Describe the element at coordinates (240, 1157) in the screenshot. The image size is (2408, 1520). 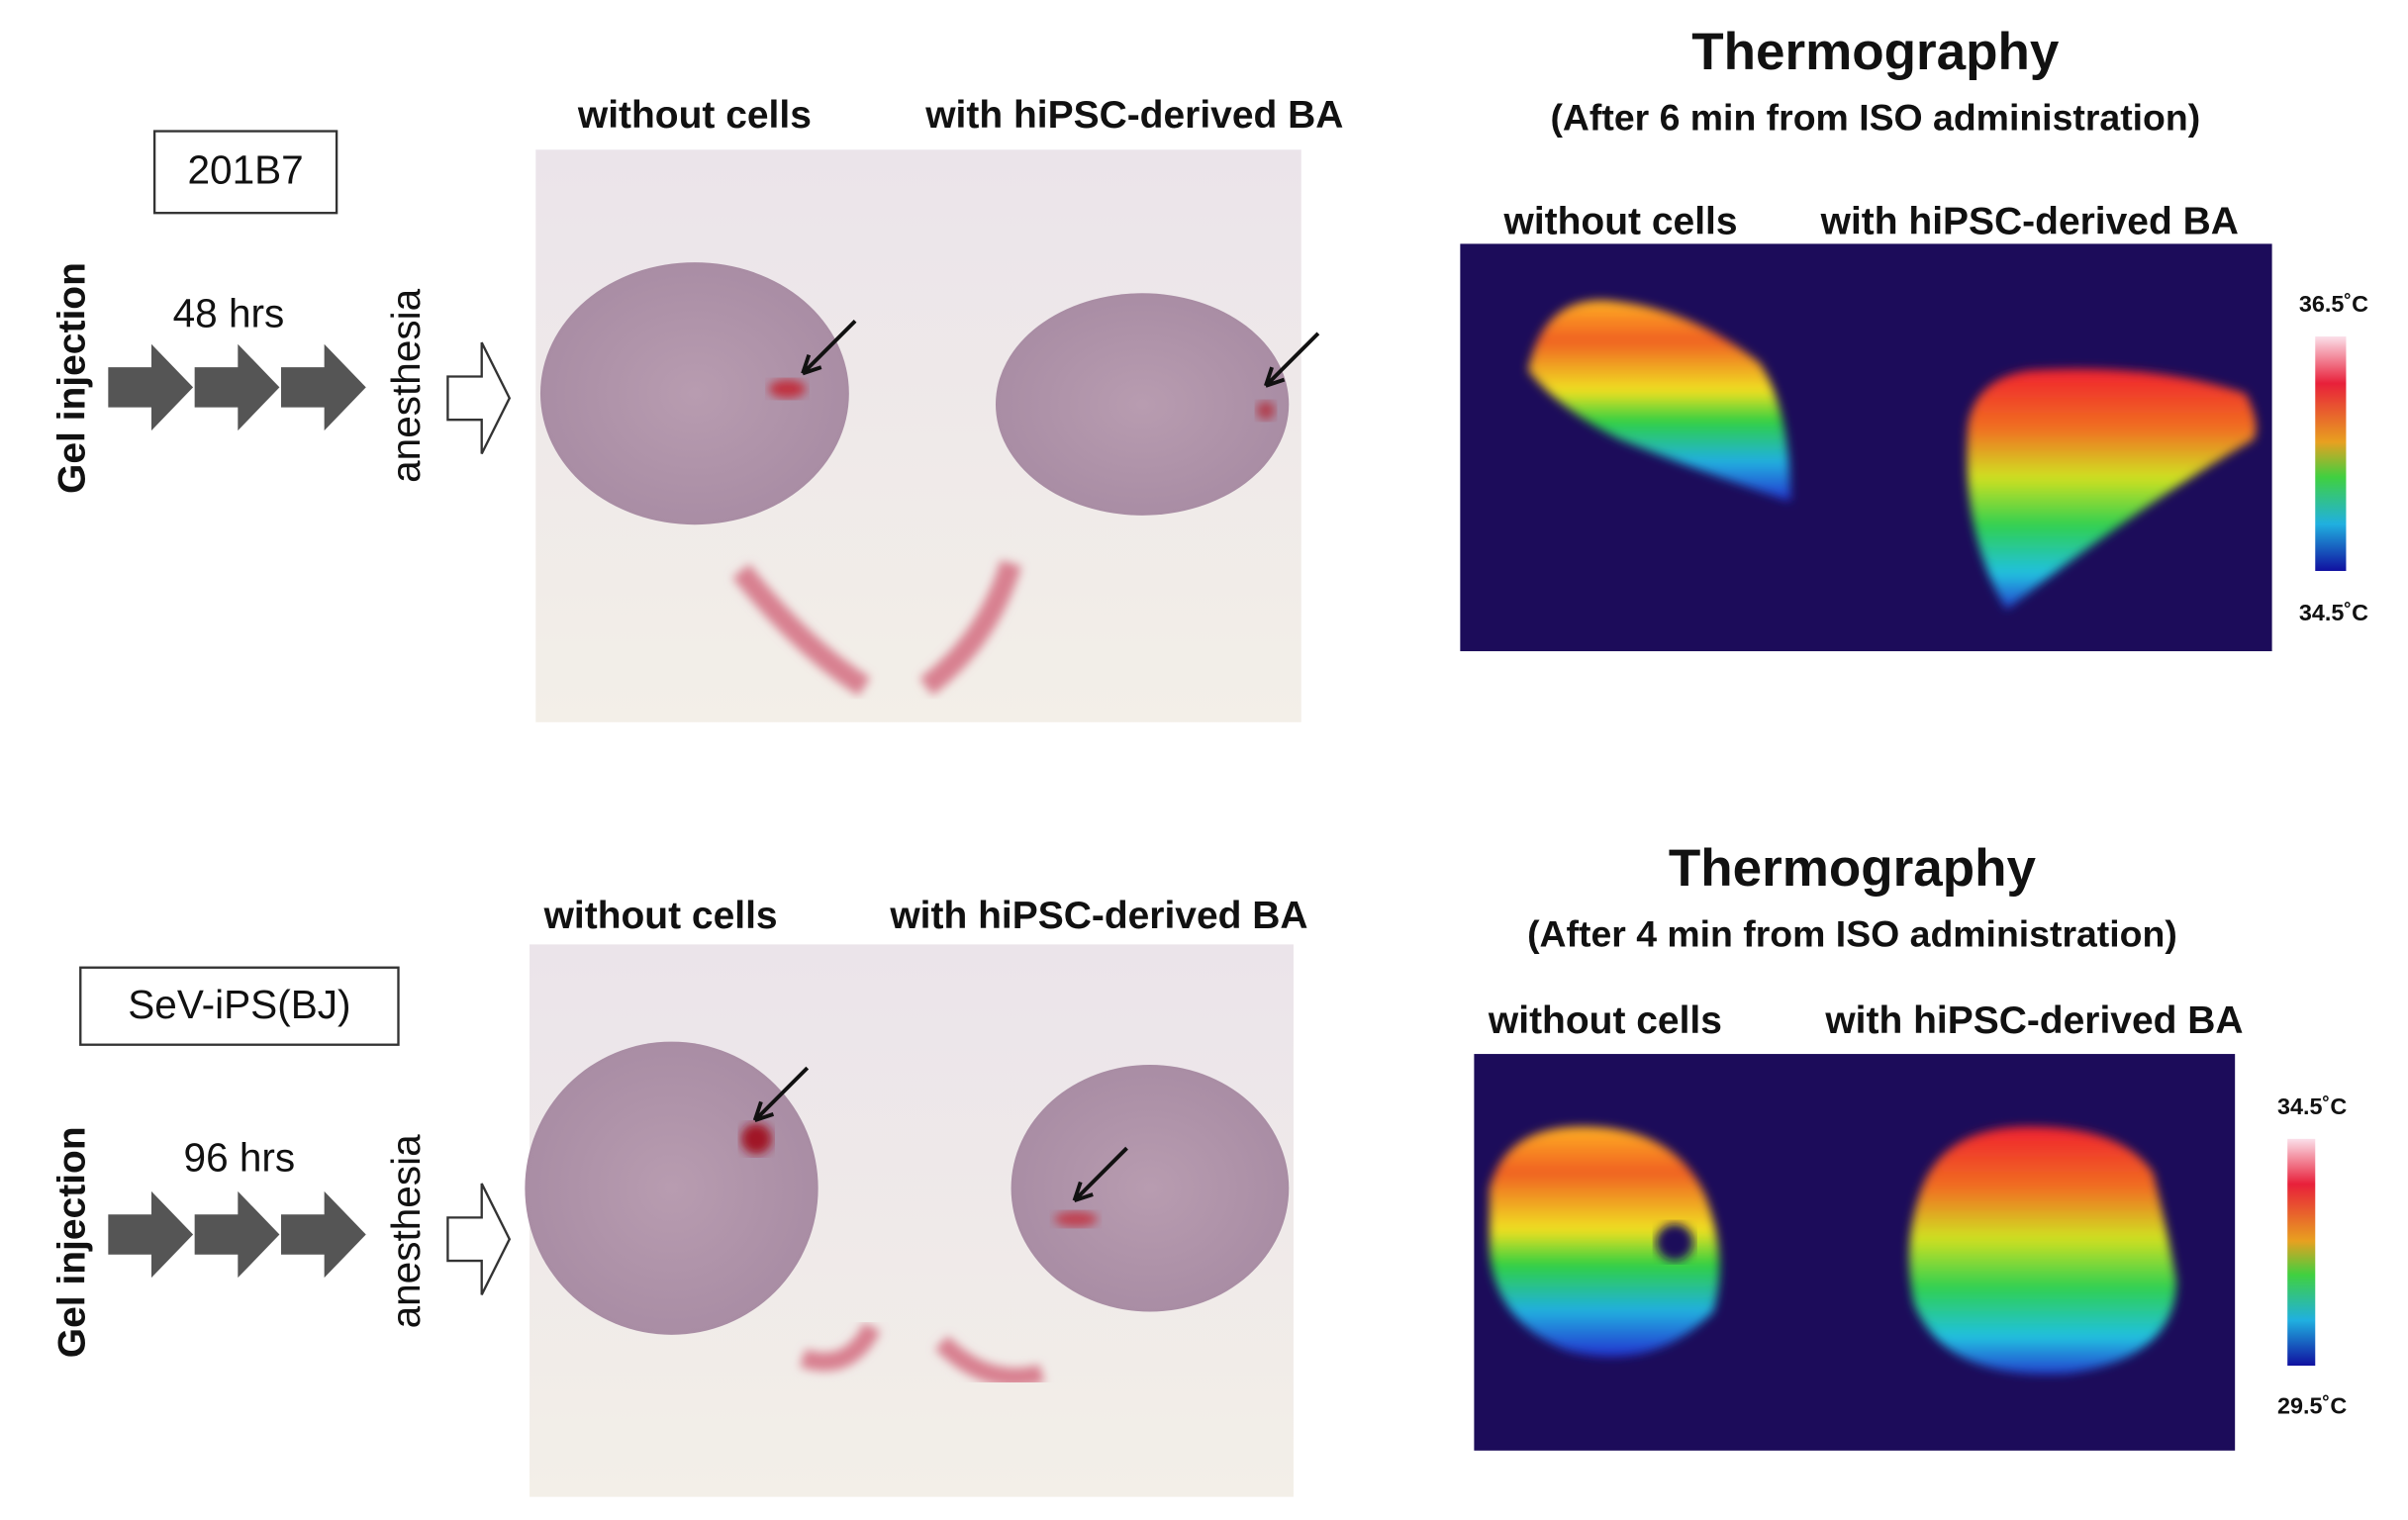
I see `duration-label: 96 hrs` at that location.